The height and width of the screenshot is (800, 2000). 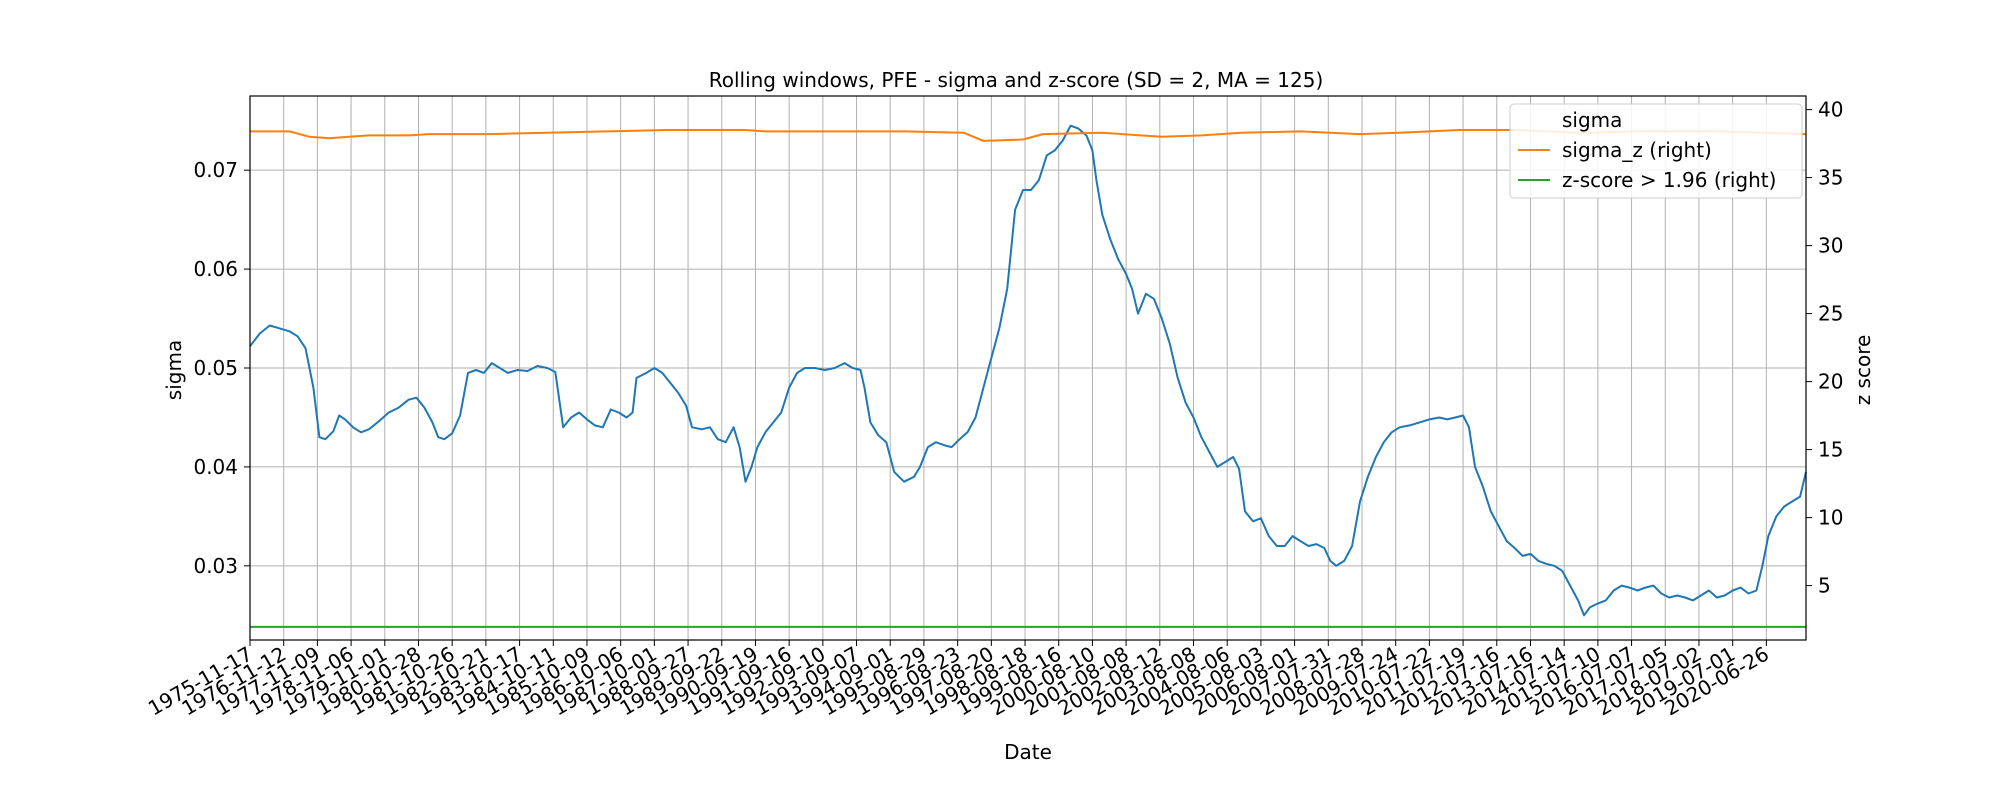 I want to click on legend-label: sigma_z (right), so click(x=1637, y=150).